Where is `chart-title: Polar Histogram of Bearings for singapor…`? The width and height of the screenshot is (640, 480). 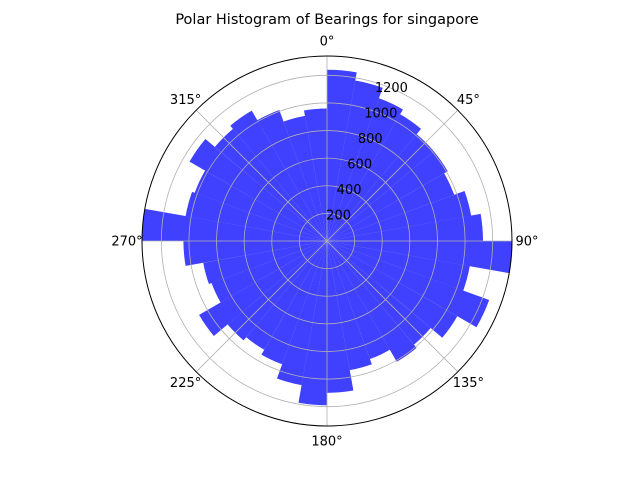
chart-title: Polar Histogram of Bearings for singapor… is located at coordinates (326, 20).